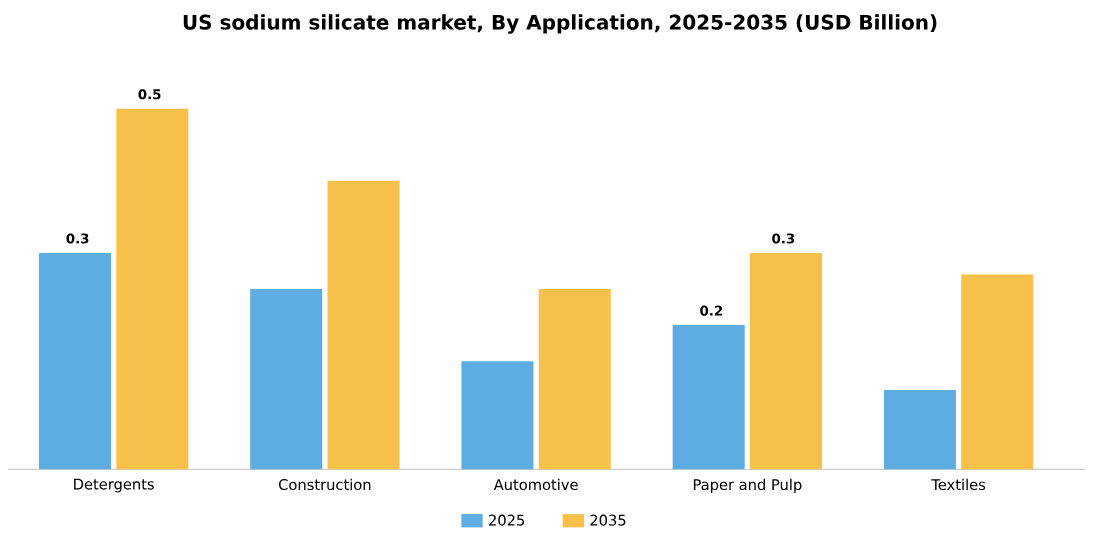 This screenshot has height=560, width=1120. Describe the element at coordinates (560, 24) in the screenshot. I see `chart-title: US sodium silicate market, By Application, 2025-2035 (USD Billion)` at that location.